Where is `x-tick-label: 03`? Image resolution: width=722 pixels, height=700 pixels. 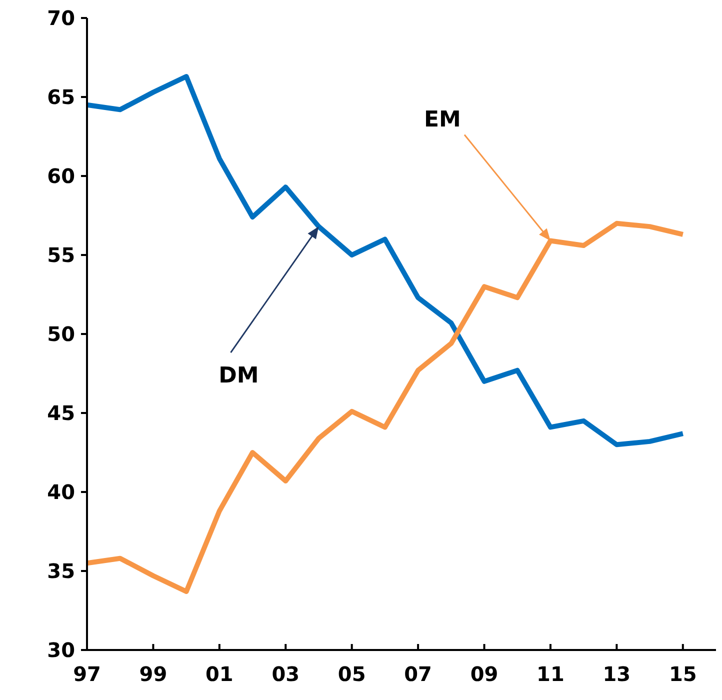
x-tick-label: 03 is located at coordinates (286, 674).